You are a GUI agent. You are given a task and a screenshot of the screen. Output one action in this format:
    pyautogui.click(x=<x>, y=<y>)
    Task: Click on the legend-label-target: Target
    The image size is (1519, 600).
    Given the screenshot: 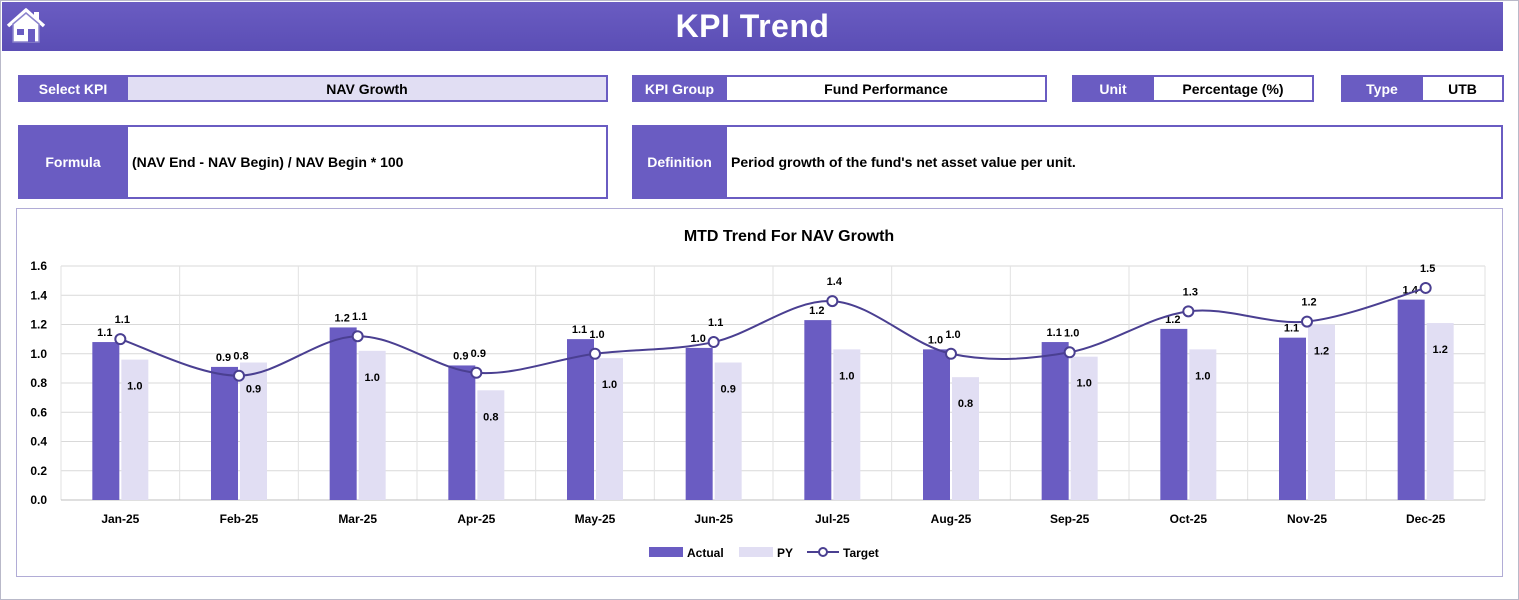 What is the action you would take?
    pyautogui.click(x=861, y=553)
    